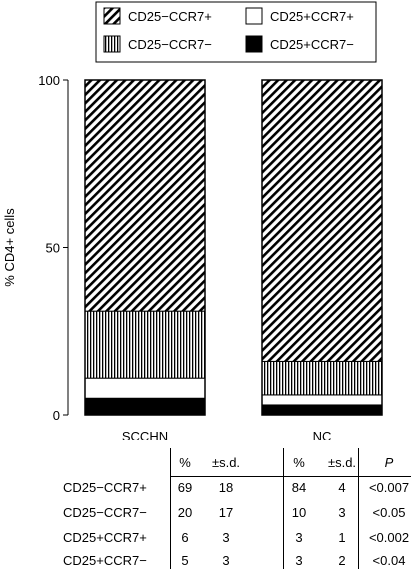 The height and width of the screenshot is (569, 411). What do you see at coordinates (53, 248) in the screenshot?
I see `y-tick-label: 50` at bounding box center [53, 248].